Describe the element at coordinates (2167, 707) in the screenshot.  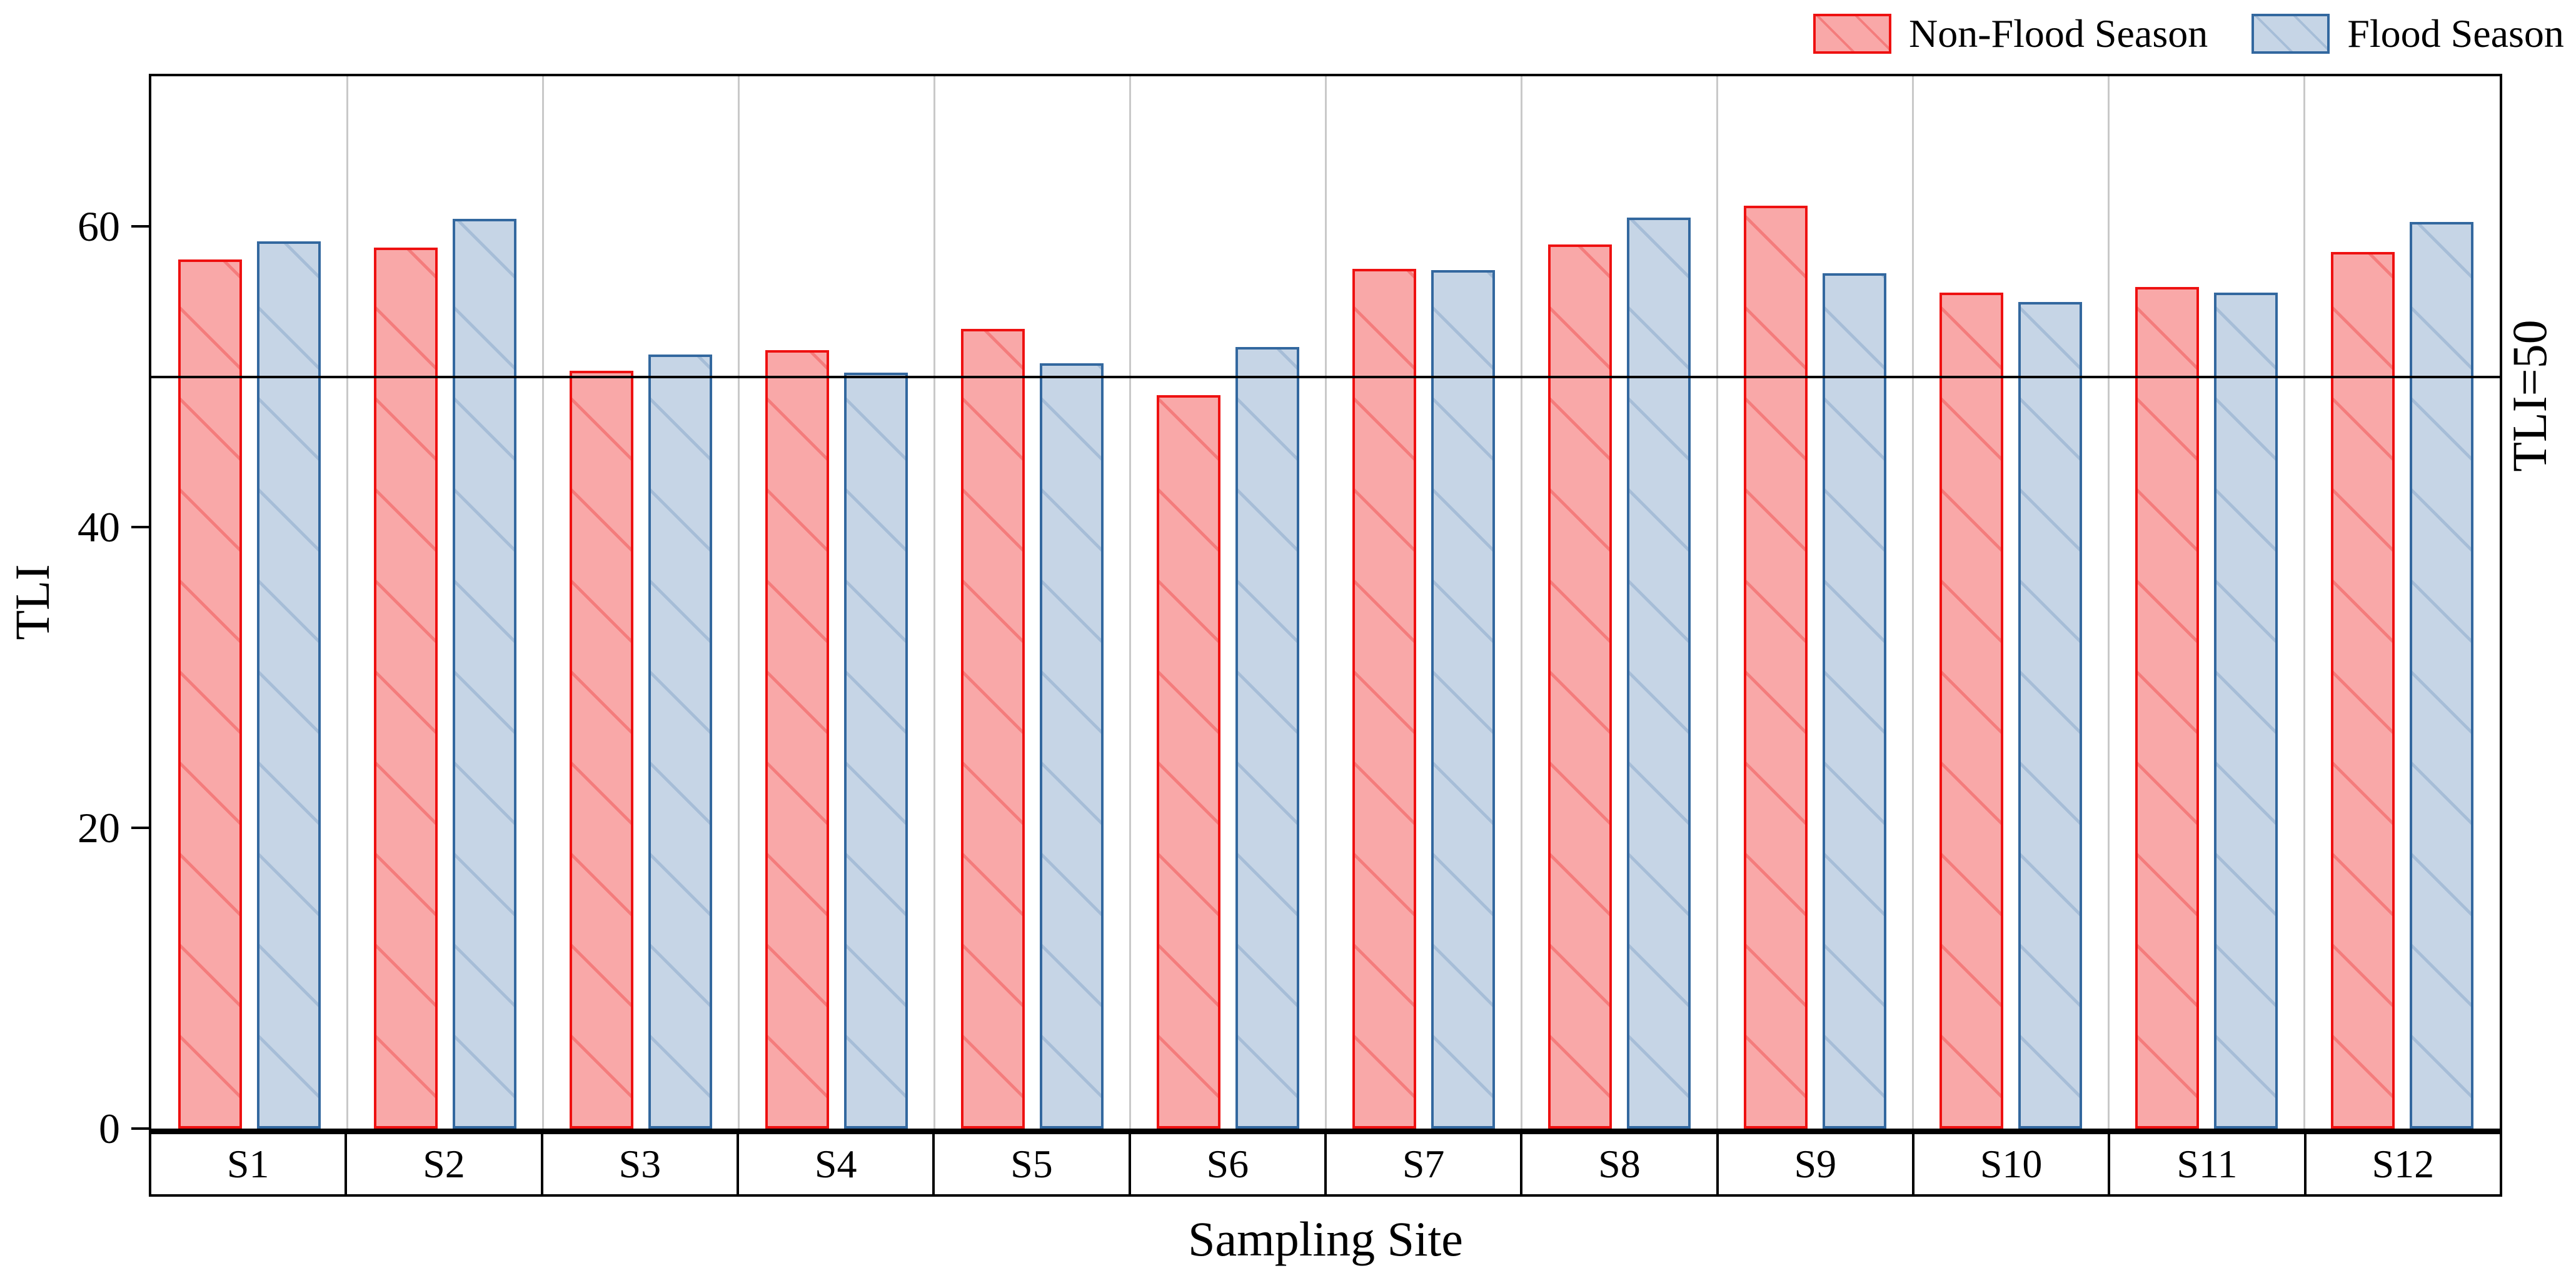
I see `bar-non-flood-s11` at that location.